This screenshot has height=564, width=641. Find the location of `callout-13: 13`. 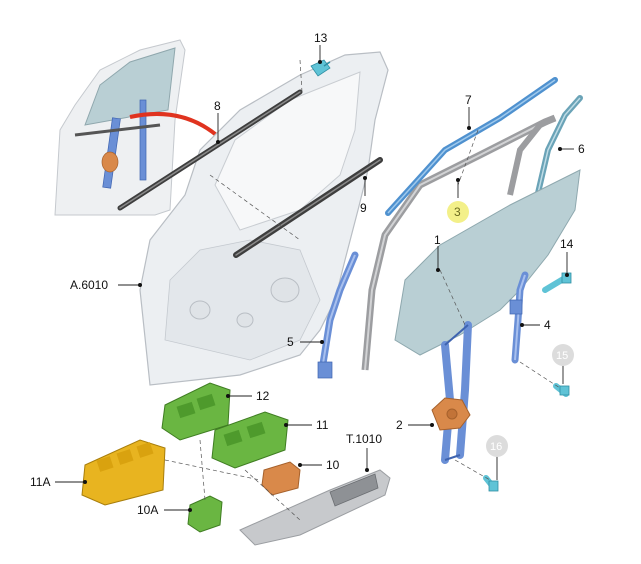

callout-13: 13 is located at coordinates (321, 38).